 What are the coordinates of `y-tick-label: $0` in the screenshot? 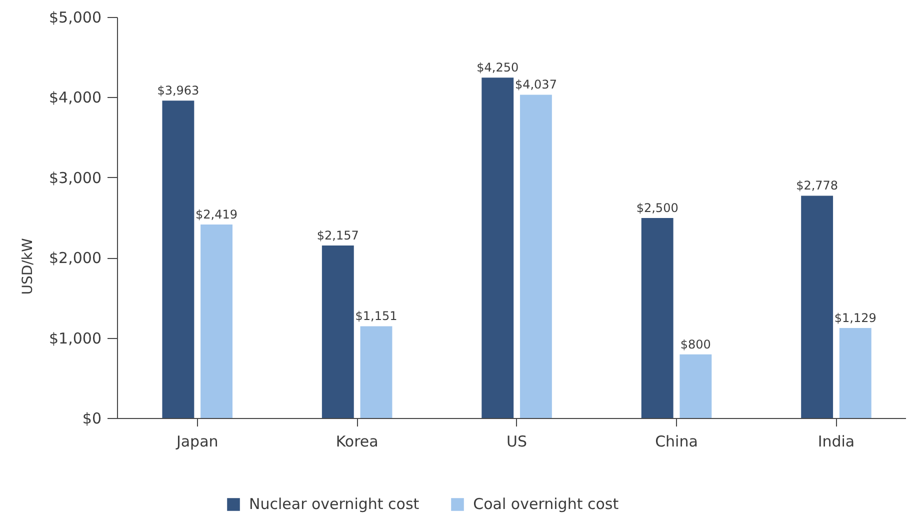 It's located at (92, 419).